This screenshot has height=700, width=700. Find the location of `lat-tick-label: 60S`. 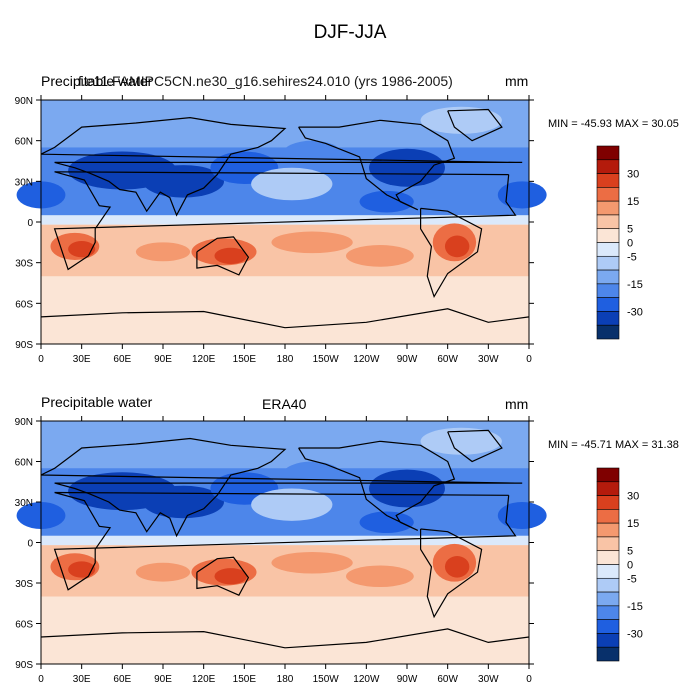

lat-tick-label: 60S is located at coordinates (24, 304).